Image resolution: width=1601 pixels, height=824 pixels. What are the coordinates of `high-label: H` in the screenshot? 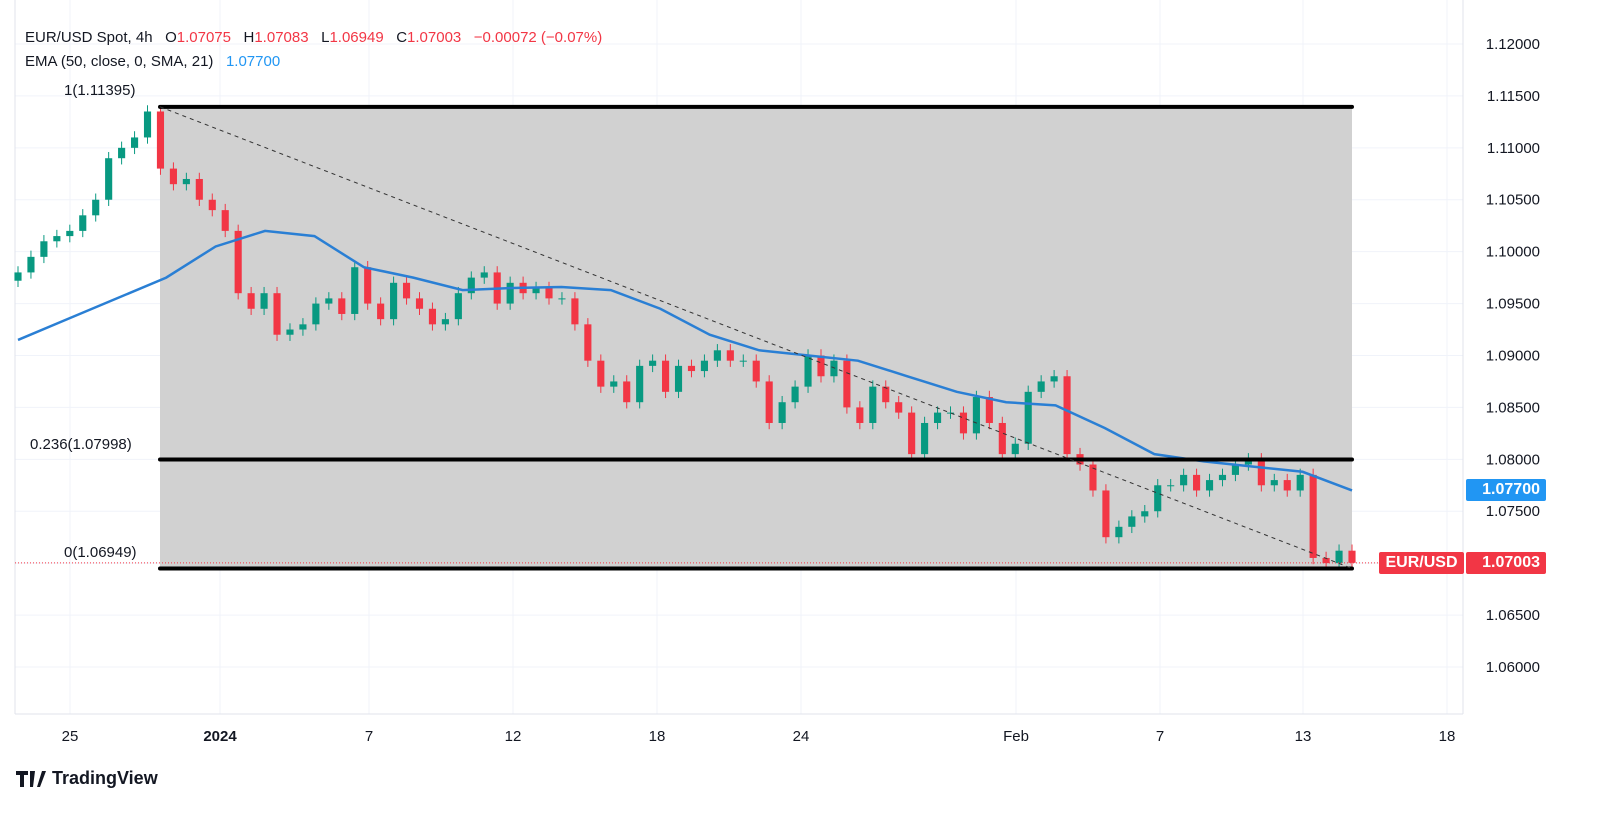 It's located at (249, 37).